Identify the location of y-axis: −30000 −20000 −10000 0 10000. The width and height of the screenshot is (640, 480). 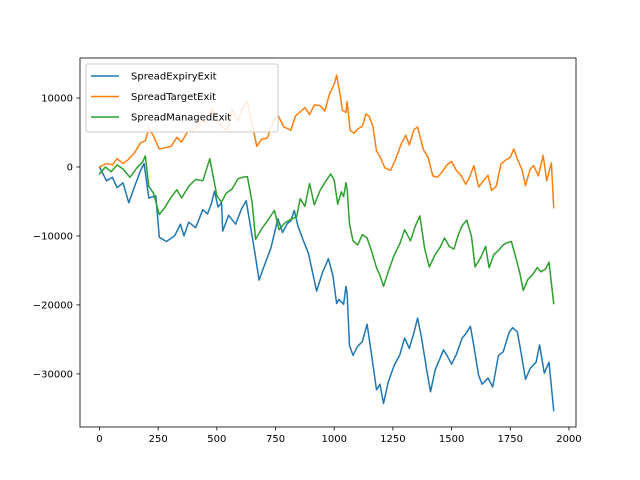
(56, 237).